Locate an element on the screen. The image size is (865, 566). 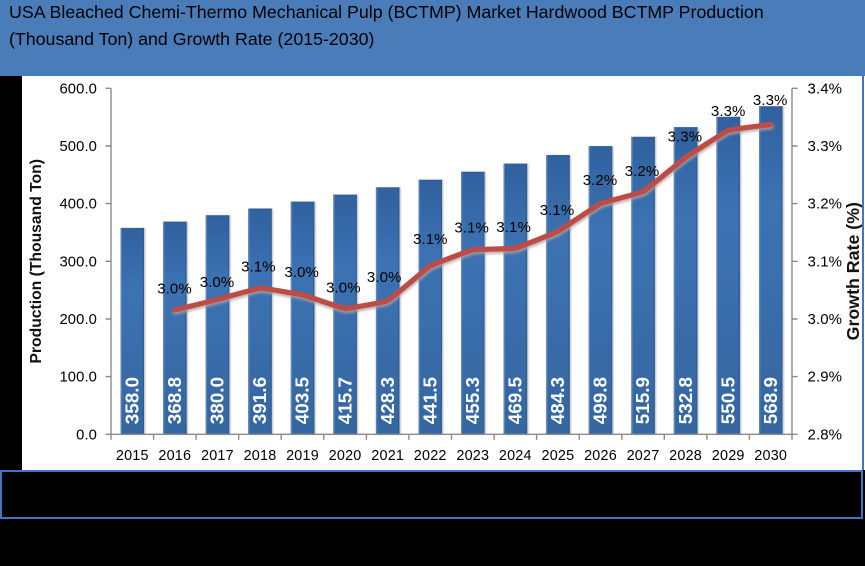
svg-text: 380.0 is located at coordinates (218, 400).